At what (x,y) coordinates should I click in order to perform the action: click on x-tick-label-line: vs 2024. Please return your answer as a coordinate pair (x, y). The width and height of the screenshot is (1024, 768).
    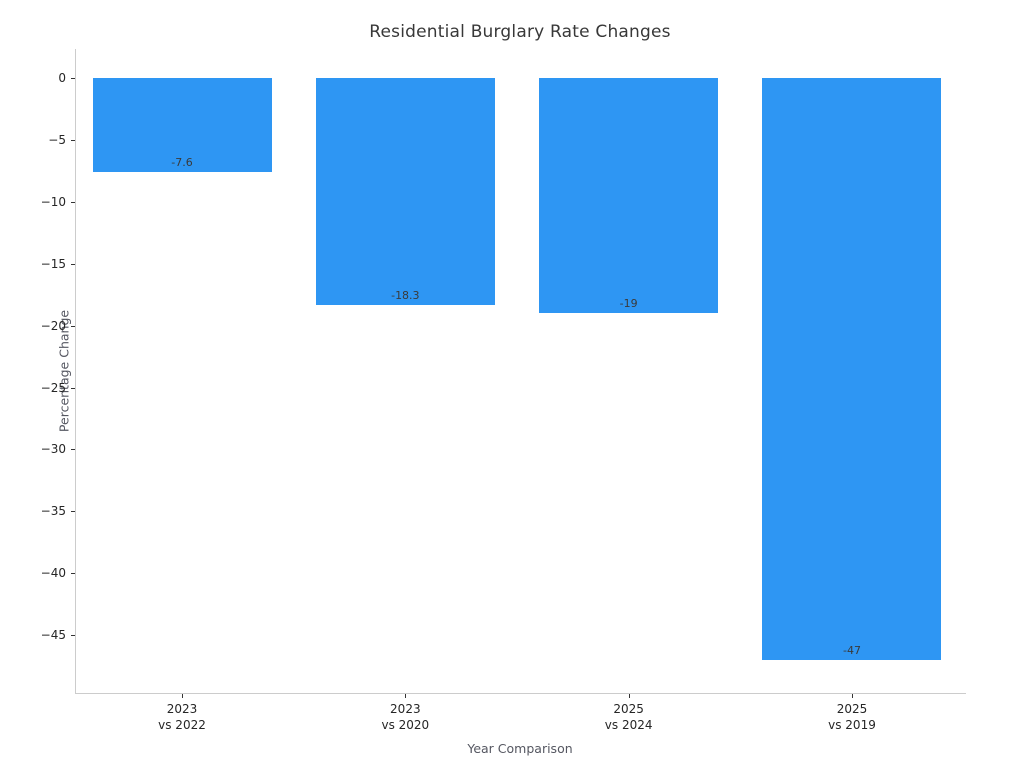
    Looking at the image, I should click on (628, 725).